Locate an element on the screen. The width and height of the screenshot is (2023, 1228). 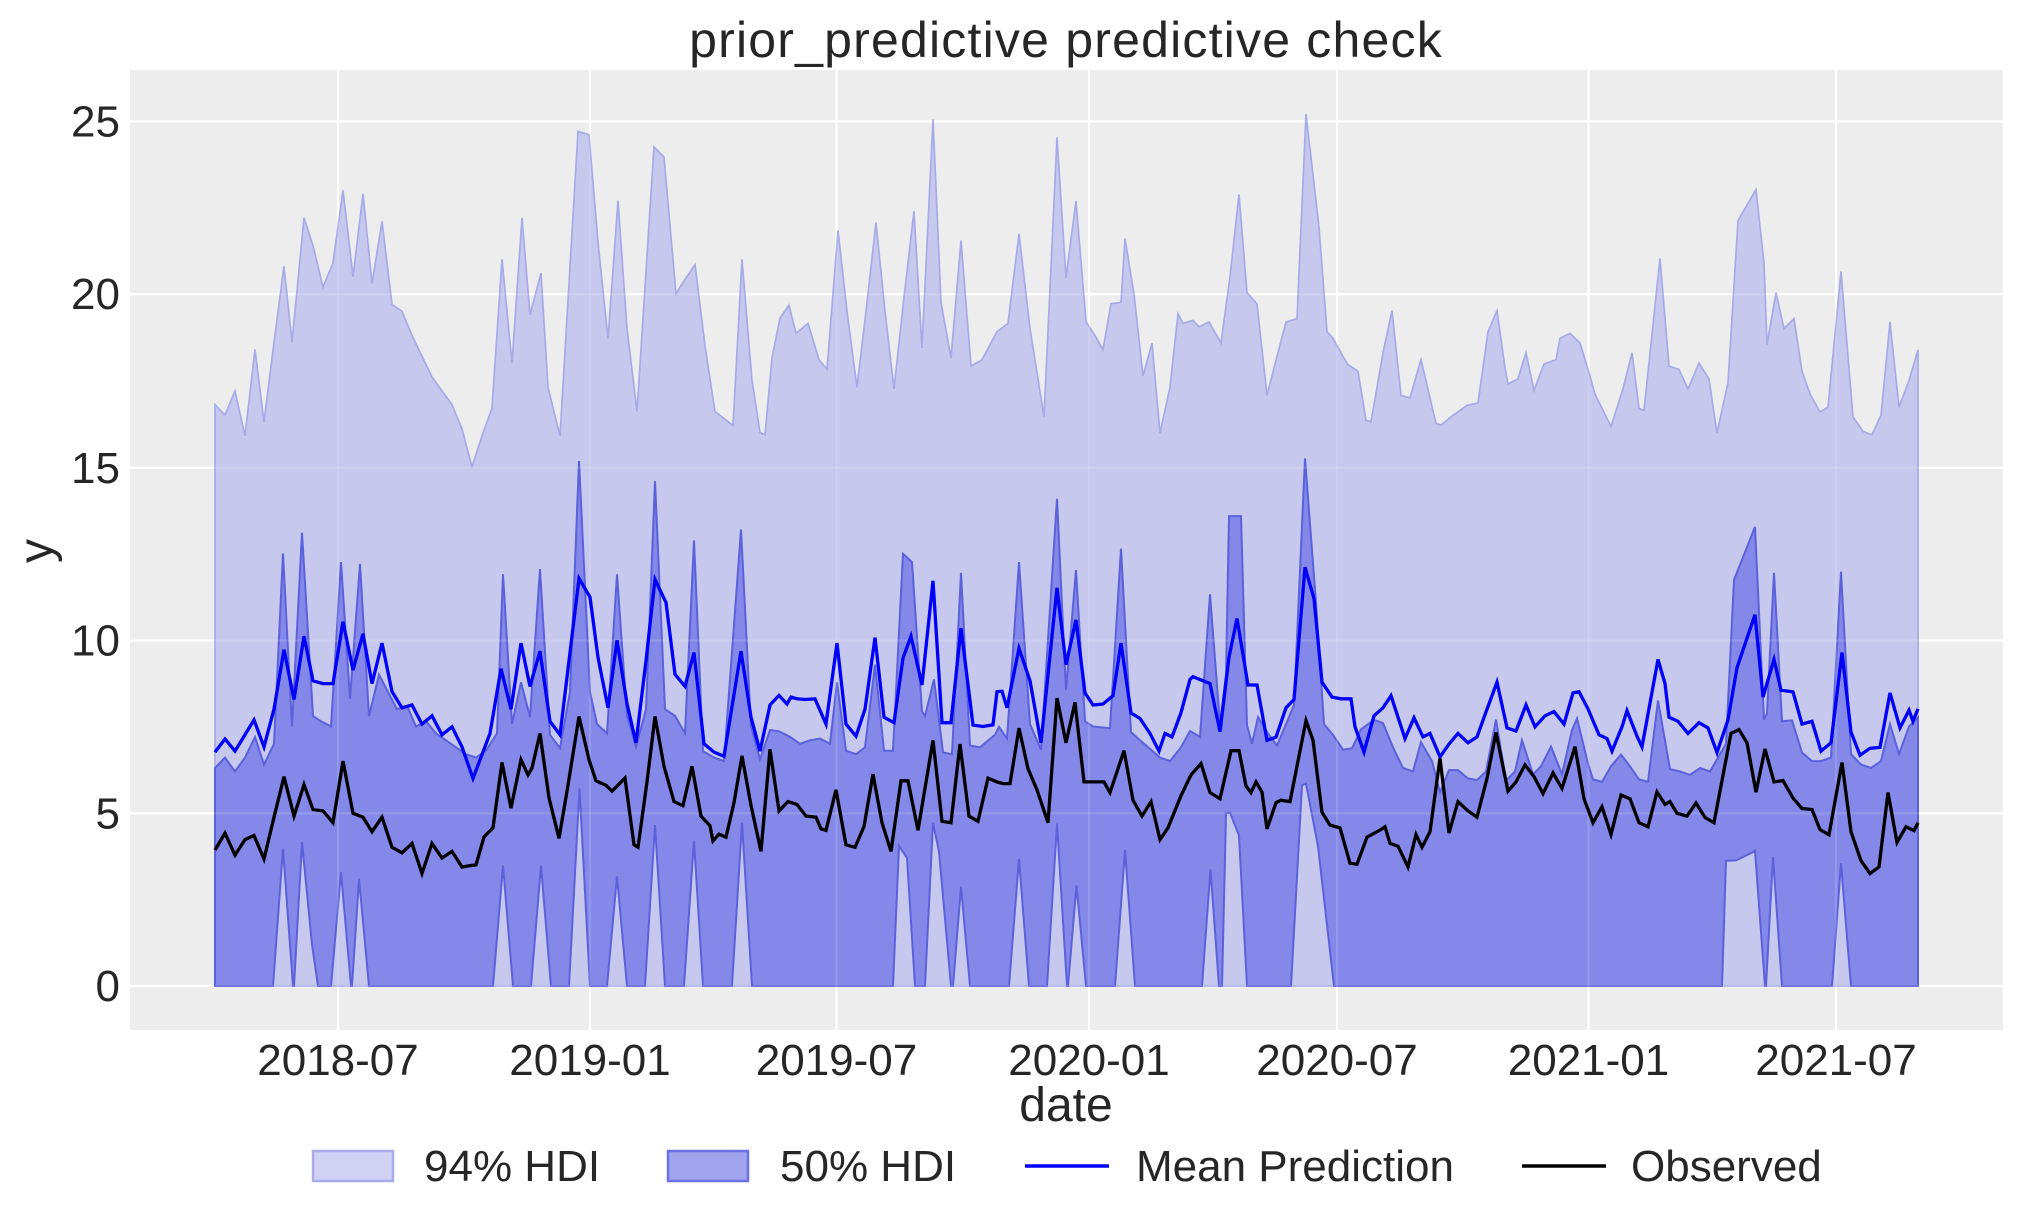
svg-text: 2021-07 is located at coordinates (1835, 1060).